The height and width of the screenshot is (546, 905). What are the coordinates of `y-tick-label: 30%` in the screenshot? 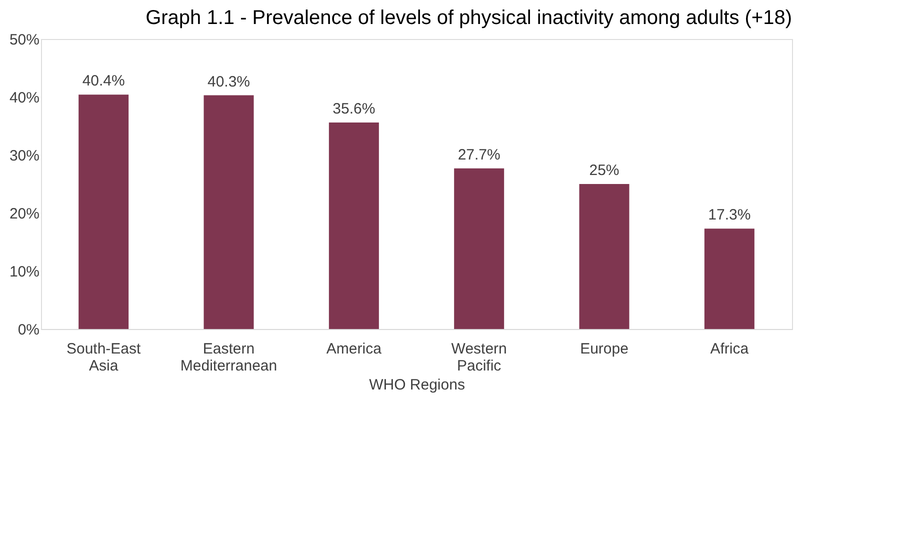 It's located at (24, 156).